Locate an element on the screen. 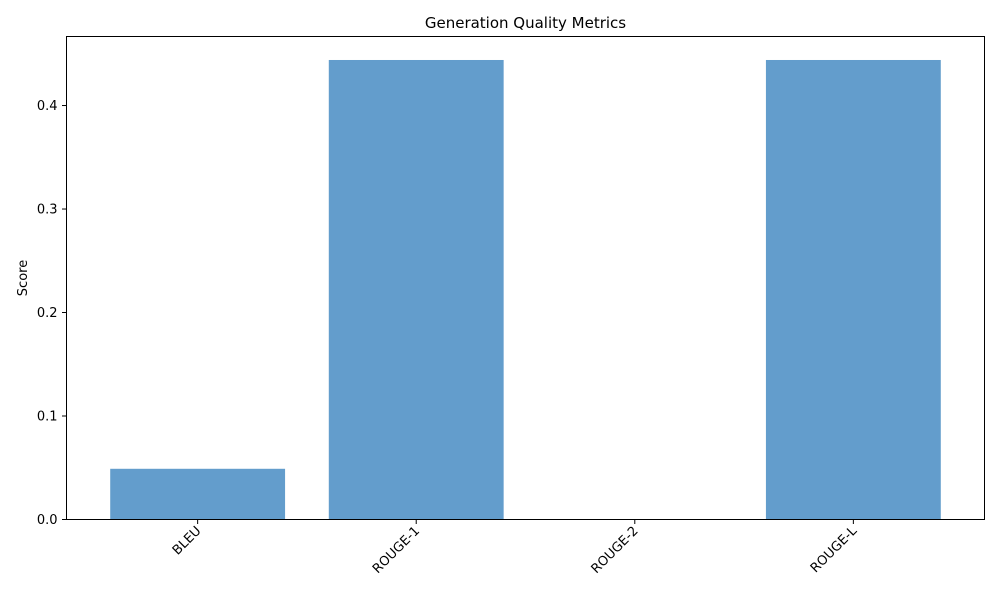 The width and height of the screenshot is (1000, 600). x-tick-label: ROUGE-2 is located at coordinates (615, 550).